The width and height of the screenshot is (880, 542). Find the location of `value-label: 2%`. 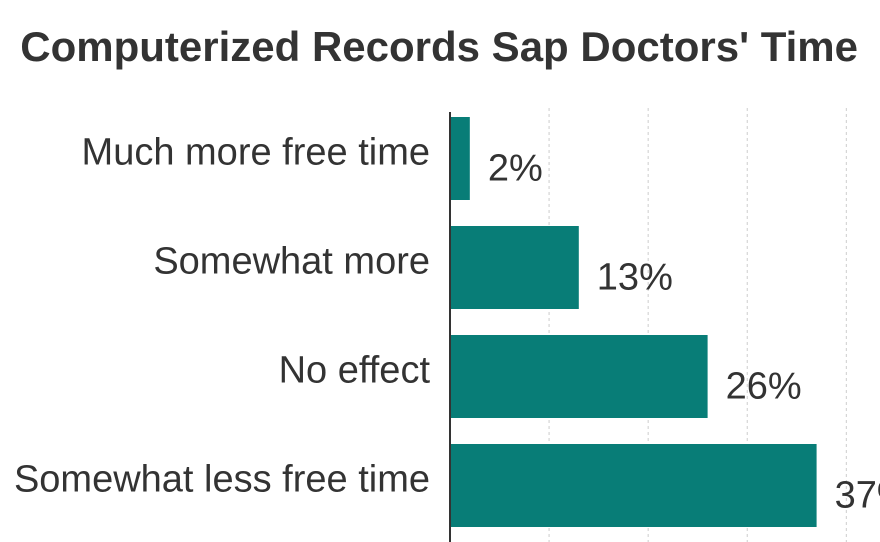

value-label: 2% is located at coordinates (515, 169).